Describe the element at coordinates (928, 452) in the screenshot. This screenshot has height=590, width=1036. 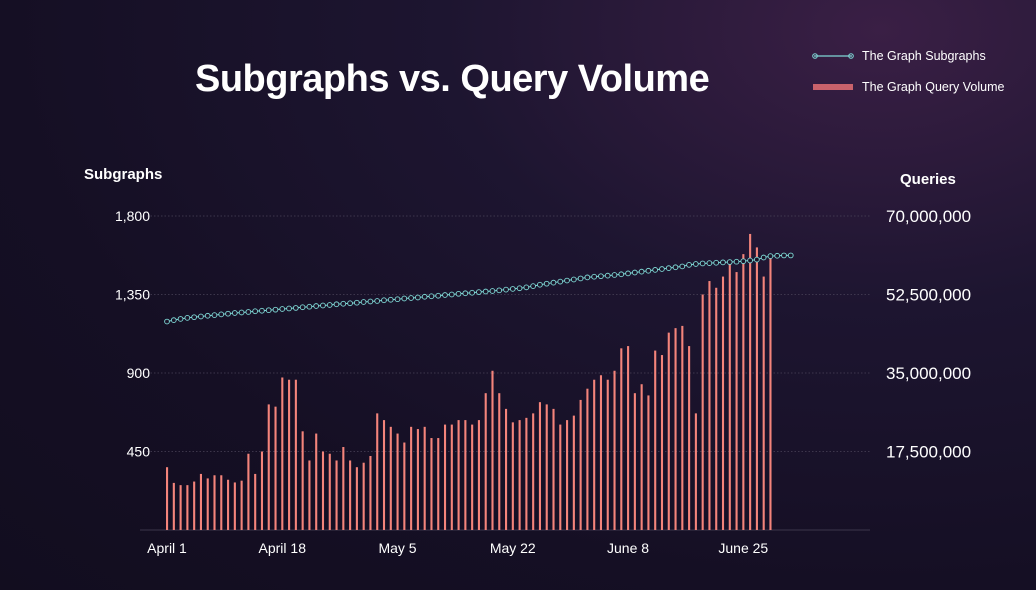
I see `right-tick-label: 17,500,000` at that location.